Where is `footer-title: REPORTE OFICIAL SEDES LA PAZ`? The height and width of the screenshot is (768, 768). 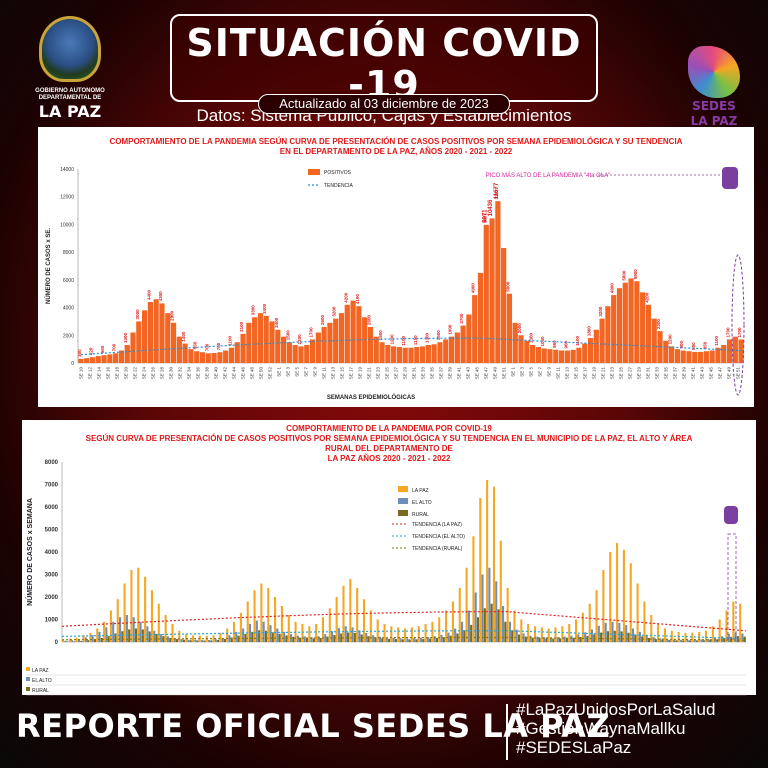 footer-title: REPORTE OFICIAL SEDES LA PAZ is located at coordinates (313, 726).